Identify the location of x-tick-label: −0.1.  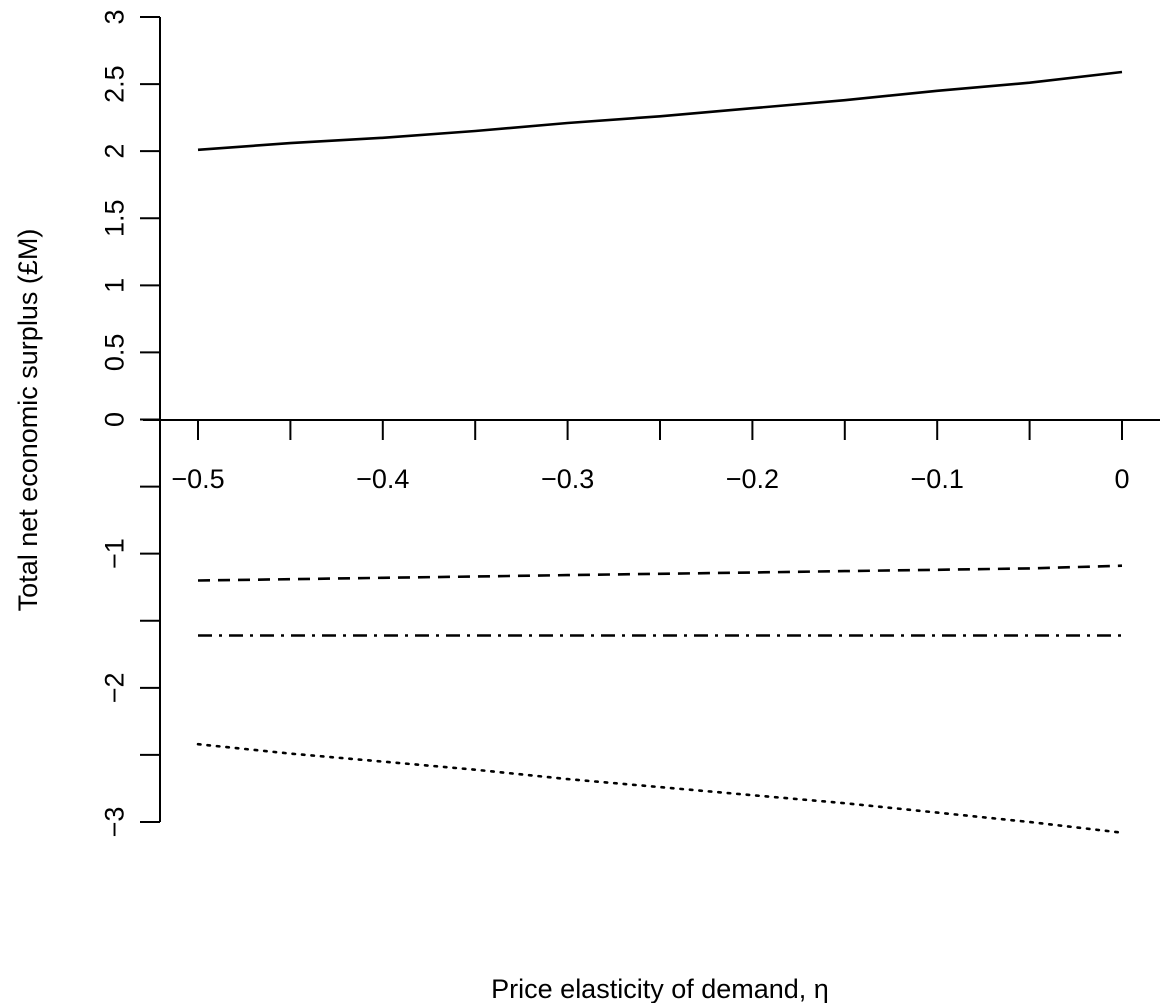
(937, 479).